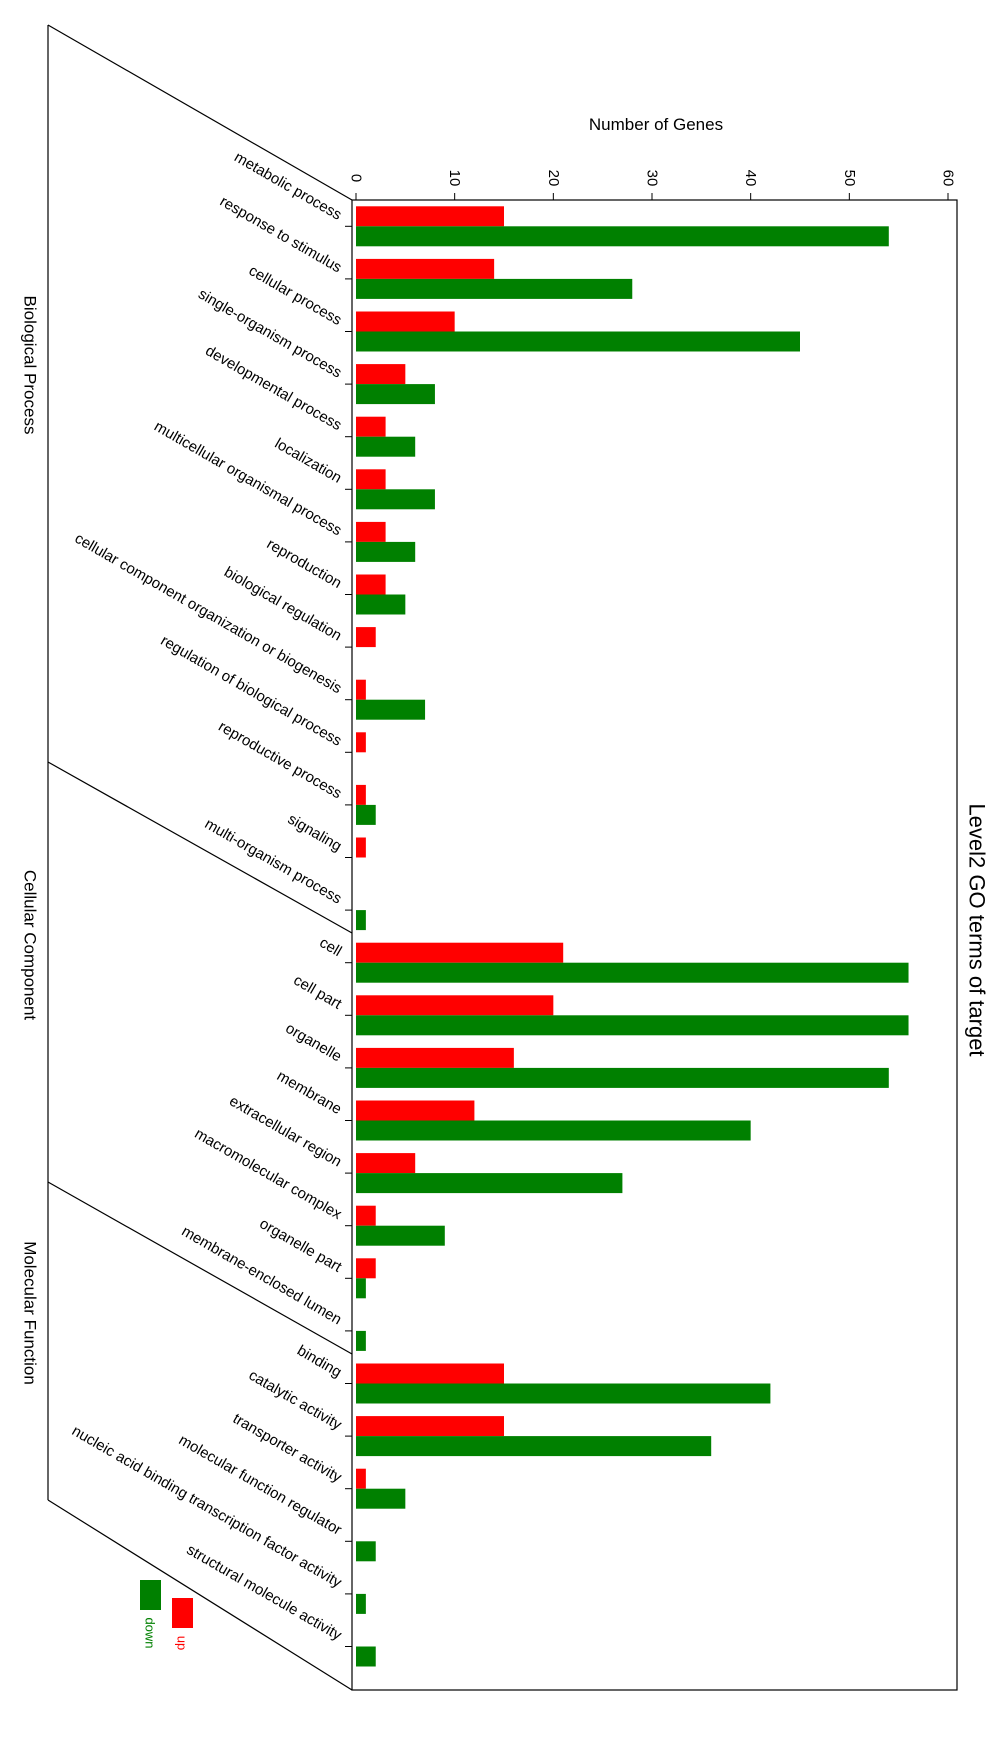 The image size is (1000, 1750). What do you see at coordinates (314, 1043) in the screenshot?
I see `category-label: organelle` at bounding box center [314, 1043].